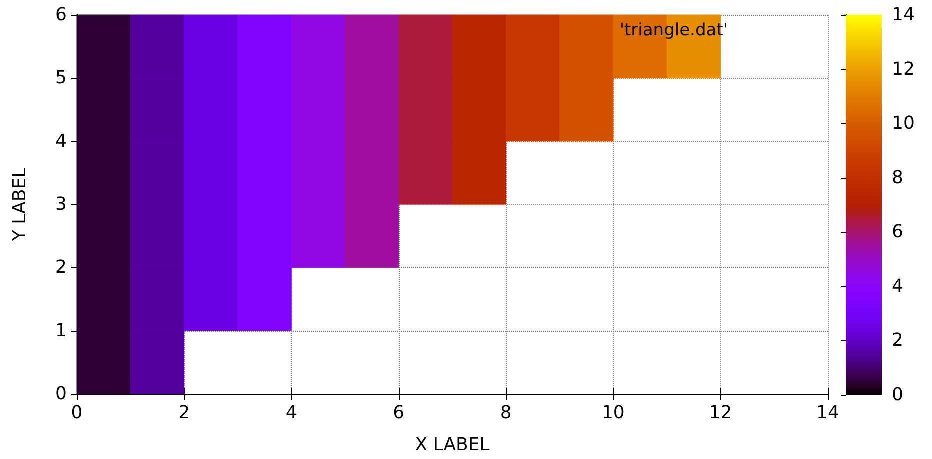  What do you see at coordinates (61, 394) in the screenshot?
I see `y-tick-label: 0` at bounding box center [61, 394].